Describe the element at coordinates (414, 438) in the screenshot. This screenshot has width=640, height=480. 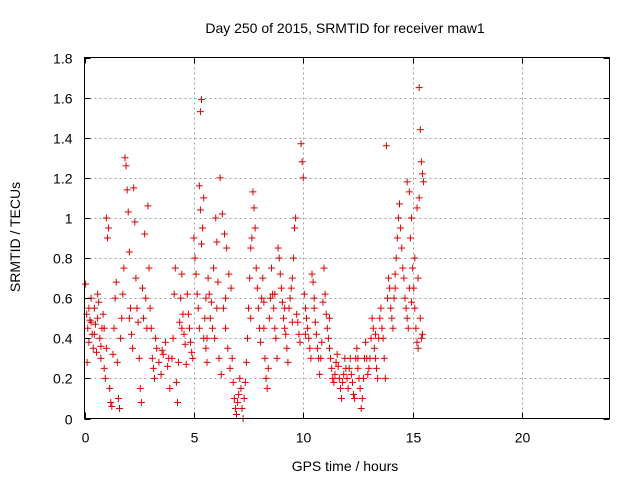
I see `x-tick-label: 15` at that location.